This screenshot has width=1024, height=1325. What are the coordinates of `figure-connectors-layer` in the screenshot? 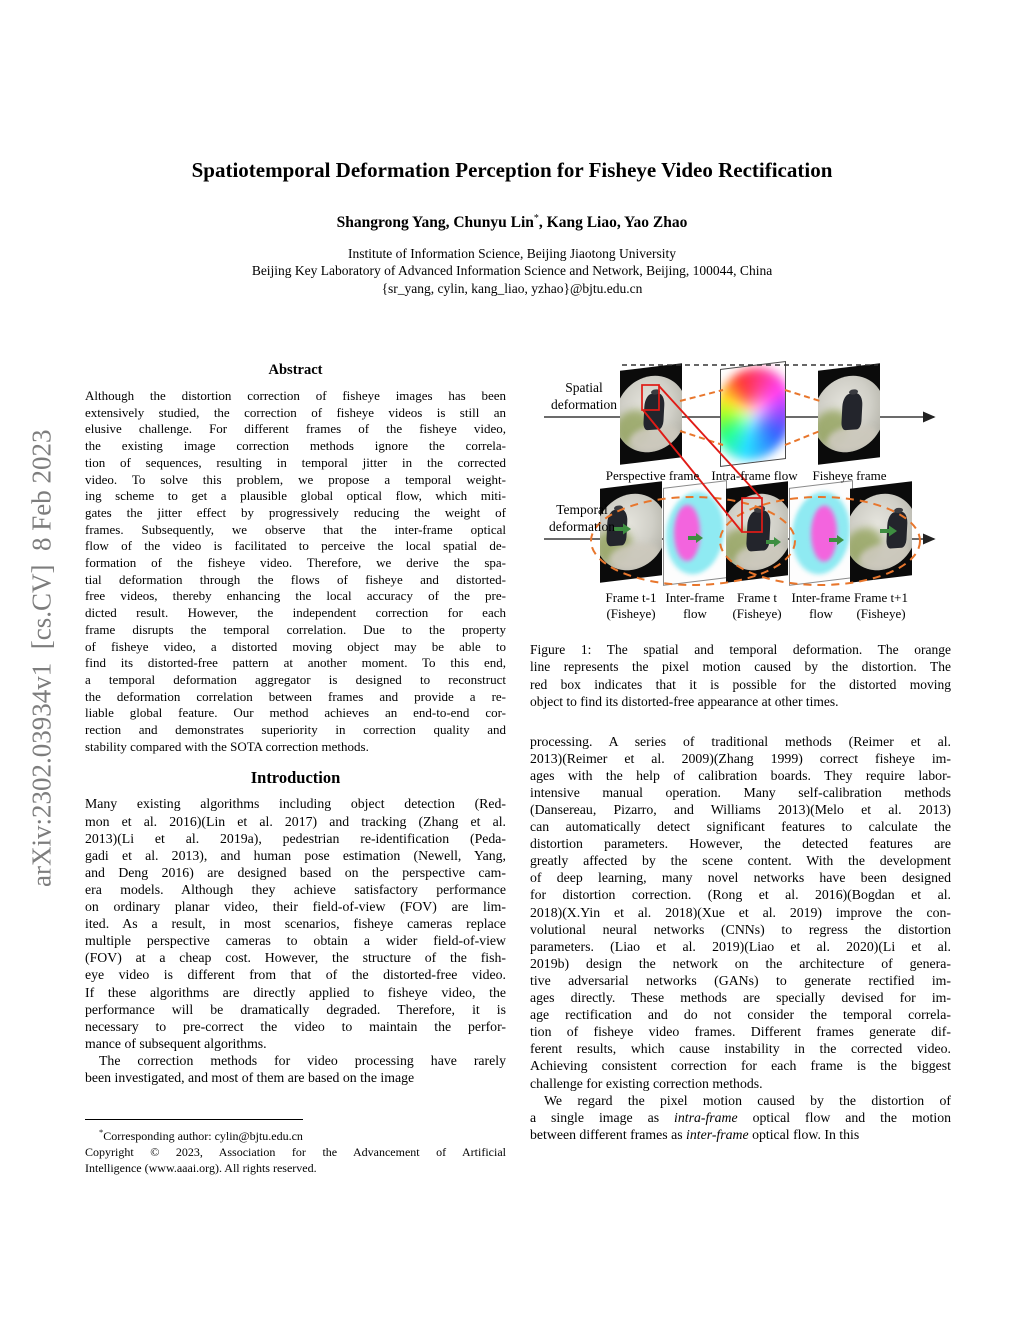 It's located at (755, 475).